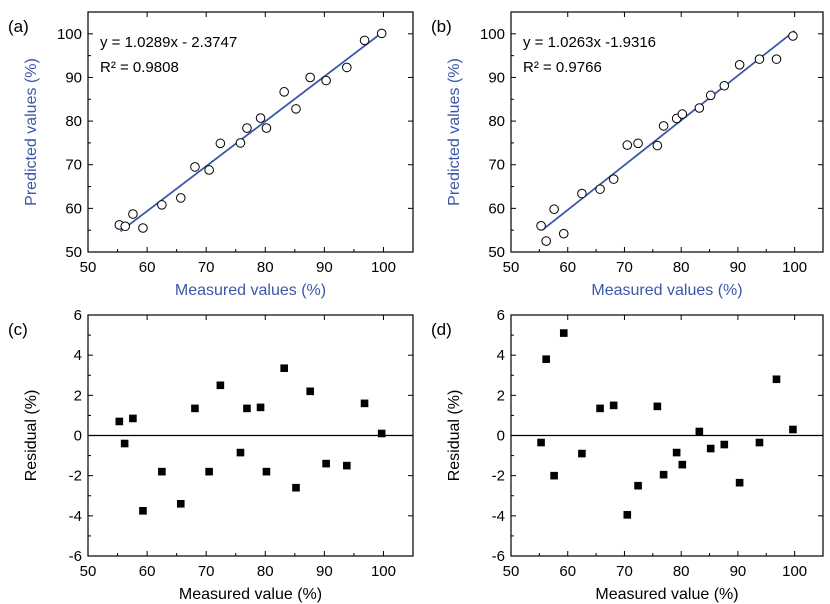  I want to click on panel-label: (d), so click(441, 329).